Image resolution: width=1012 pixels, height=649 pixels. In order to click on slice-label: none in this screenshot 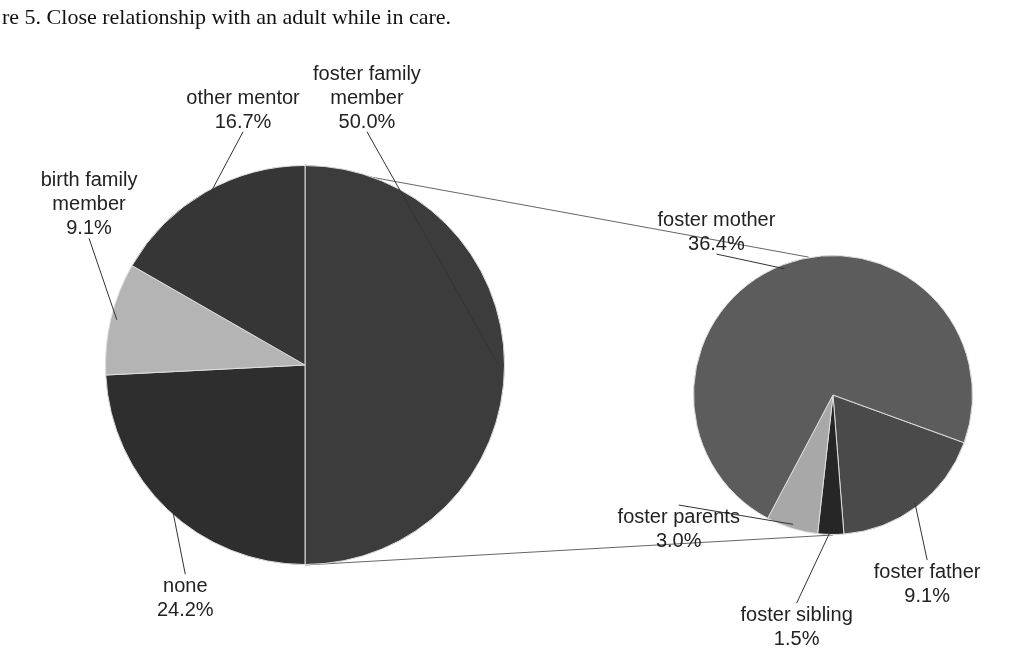, I will do `click(185, 585)`.